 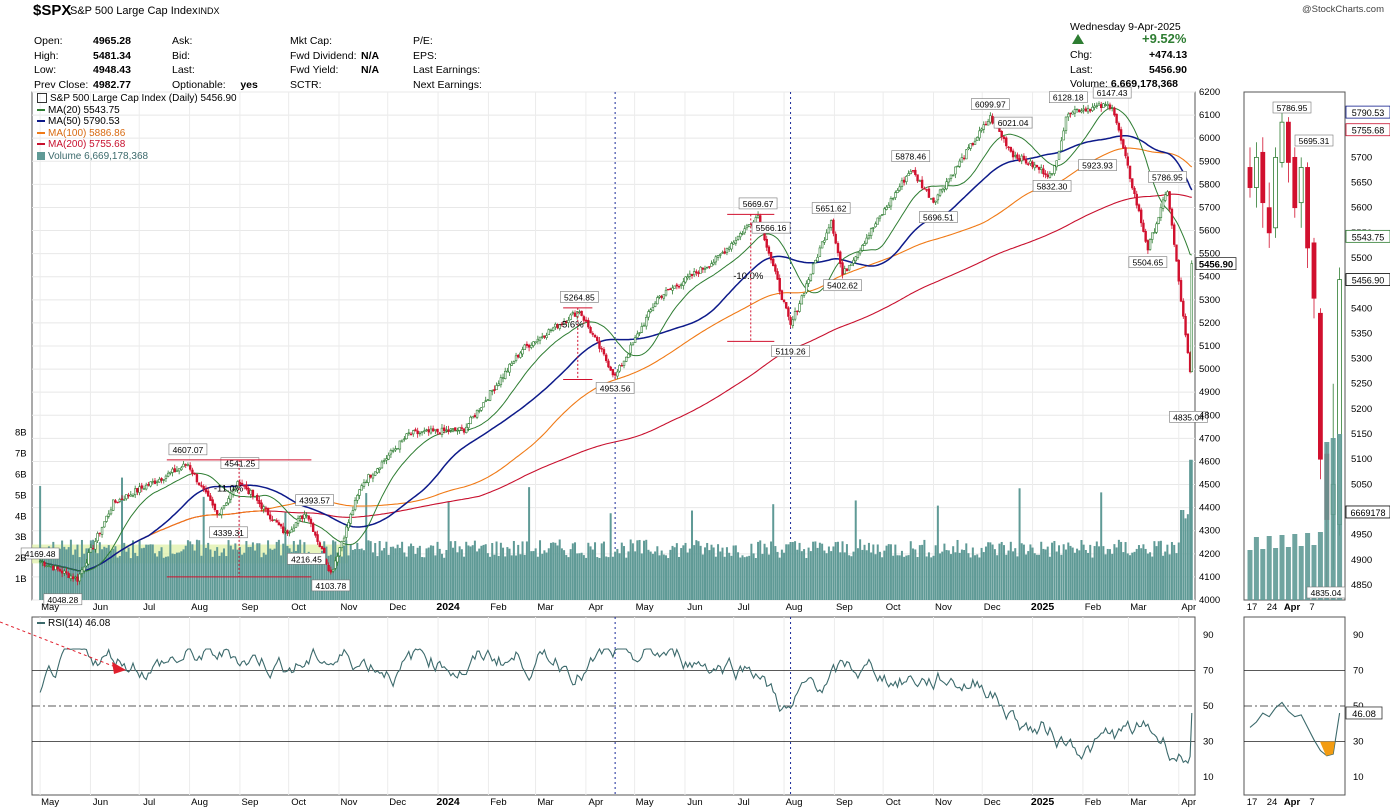 I want to click on zoom-price-tick: 4950, so click(x=1361, y=535).